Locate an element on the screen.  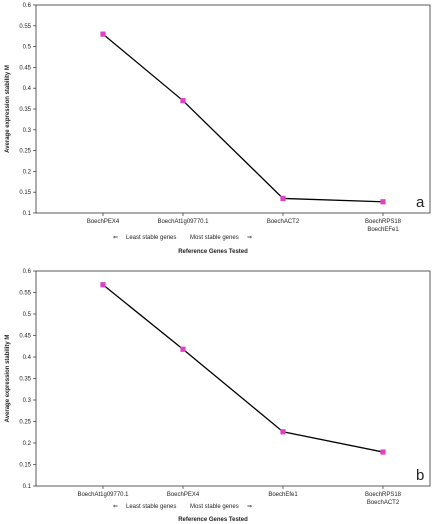
x-tick-label: BoechEfe1 is located at coordinates (283, 495).